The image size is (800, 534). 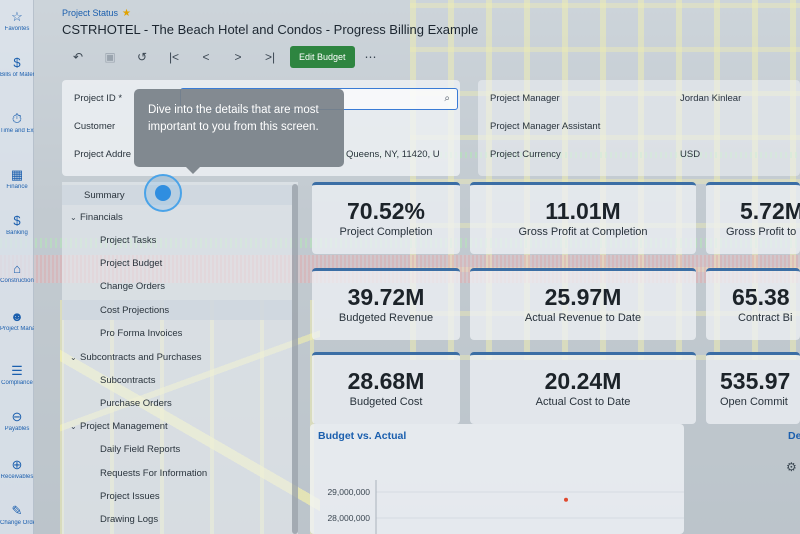 I want to click on tree-item-pro-forma-invoices: Pro Forma Invoices, so click(x=141, y=333).